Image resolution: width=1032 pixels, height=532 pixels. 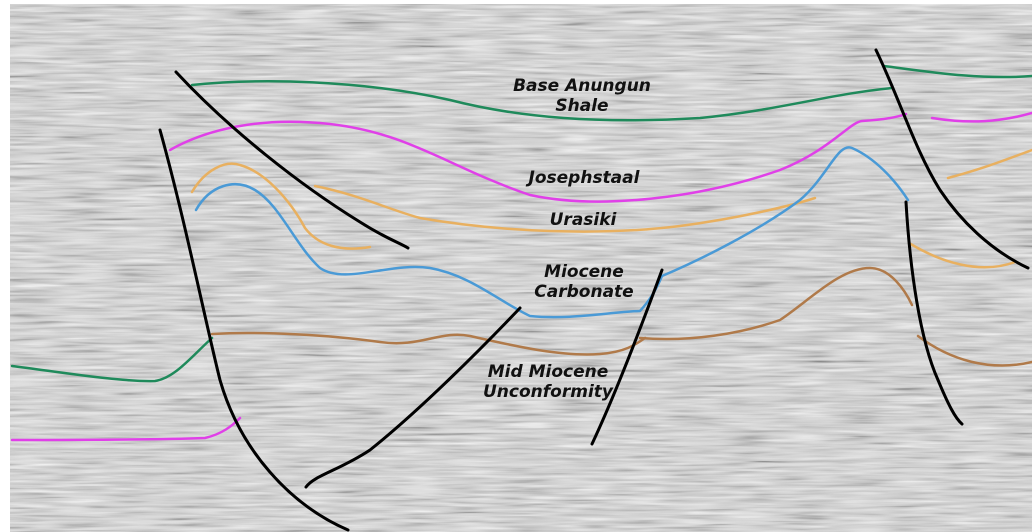 What do you see at coordinates (583, 178) in the screenshot?
I see `label-josephstaal: Josephstaal` at bounding box center [583, 178].